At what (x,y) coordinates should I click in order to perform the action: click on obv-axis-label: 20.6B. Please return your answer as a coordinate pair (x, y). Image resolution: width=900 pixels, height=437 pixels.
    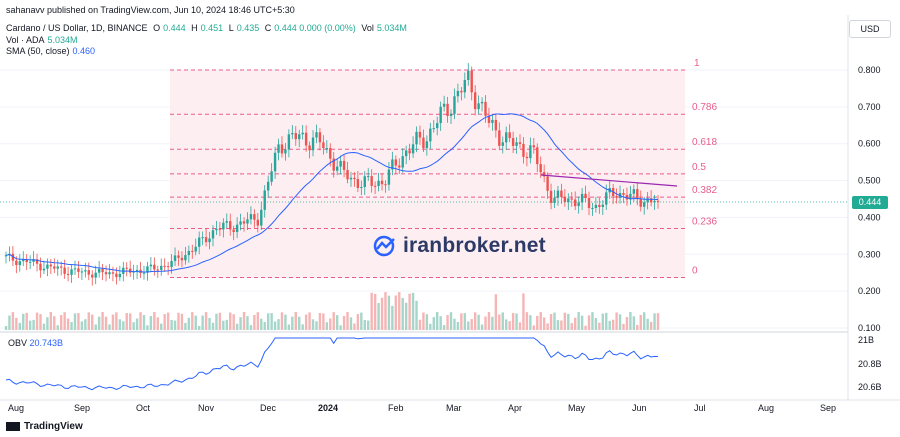
    Looking at the image, I should click on (870, 387).